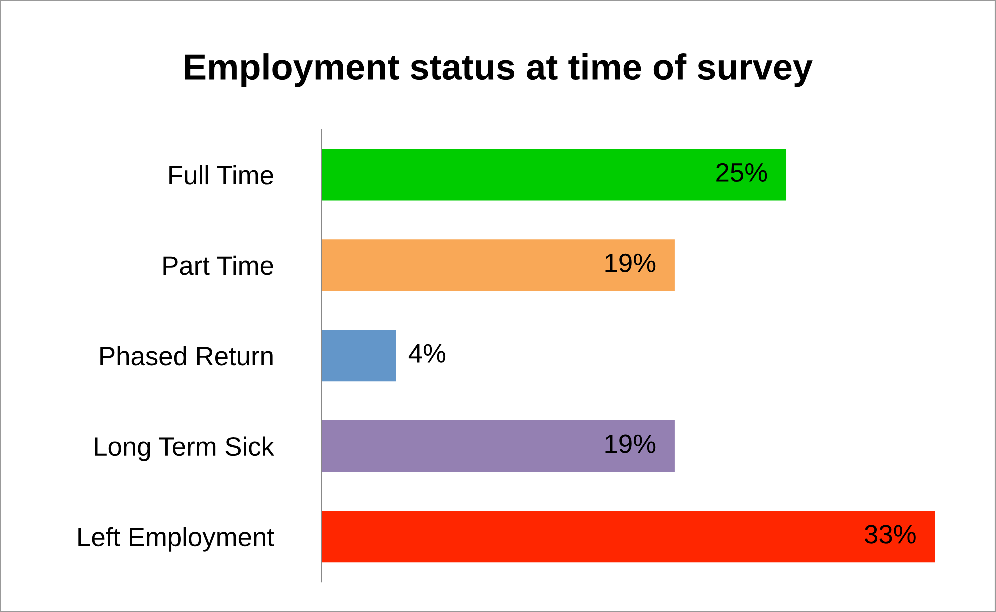 This screenshot has height=612, width=996. Describe the element at coordinates (185, 449) in the screenshot. I see `y-tick-label: Long Term Sick` at that location.